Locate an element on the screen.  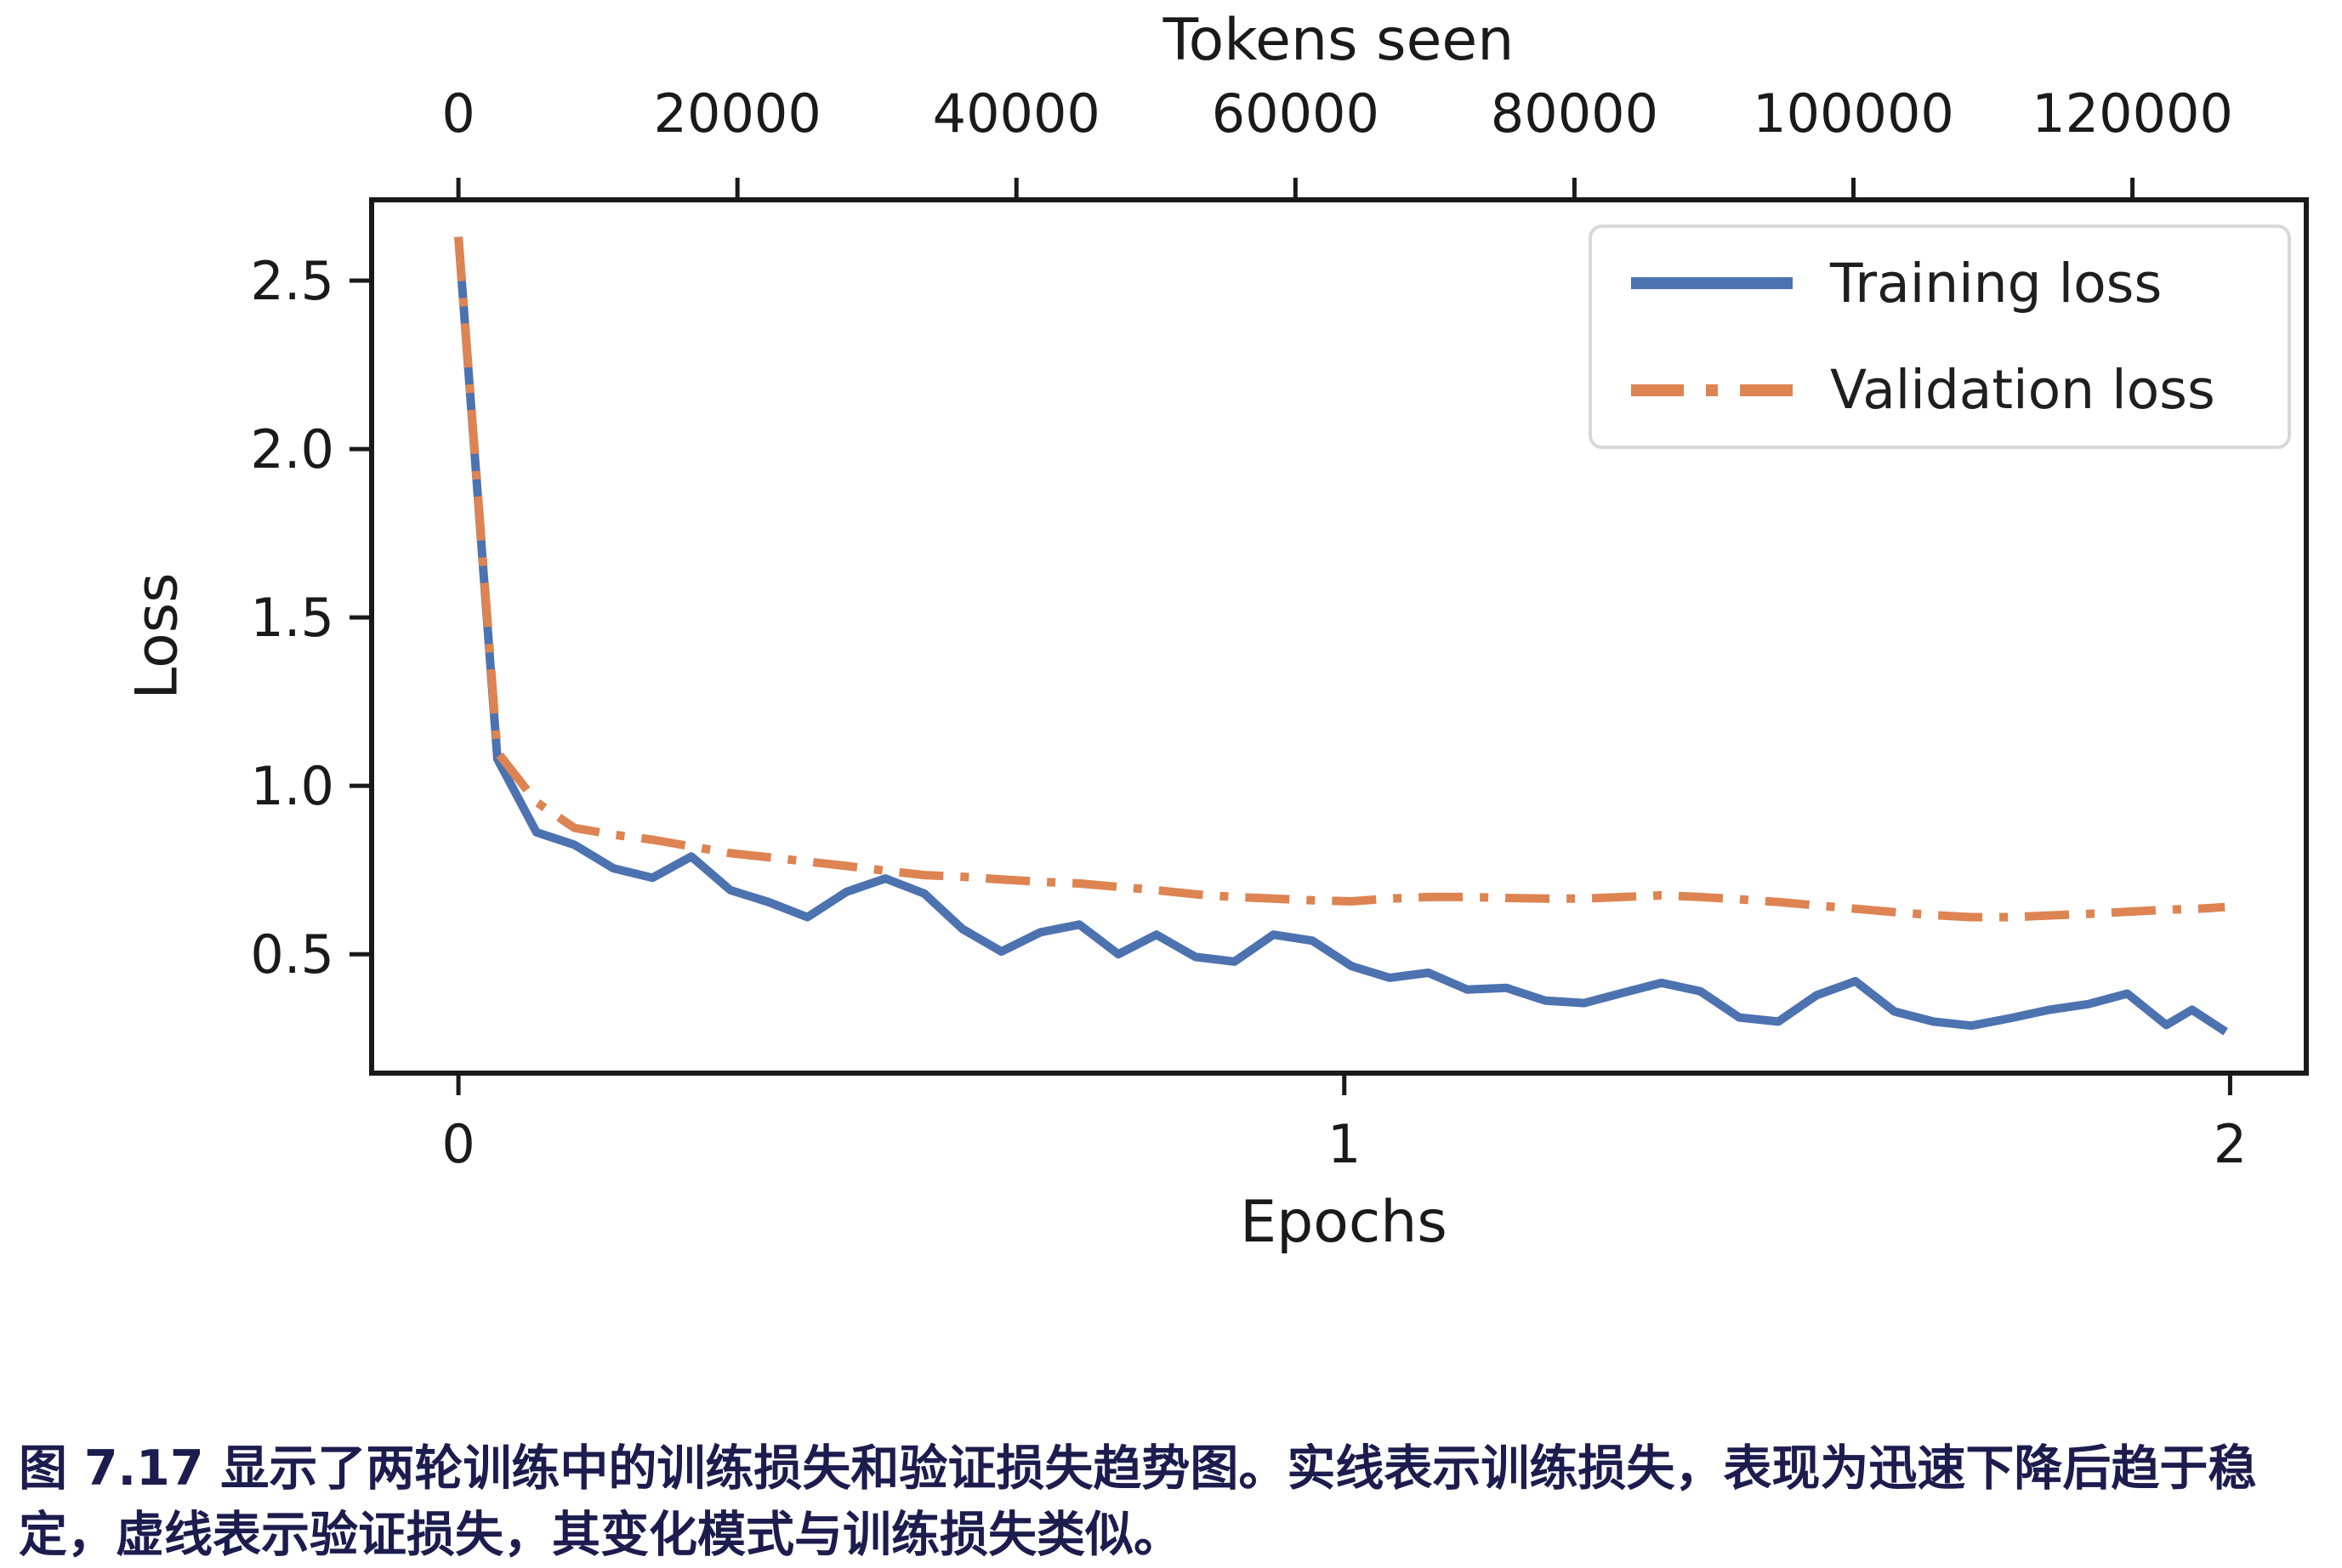
legend-label-validation-loss: Validation loss is located at coordinates (2022, 390).